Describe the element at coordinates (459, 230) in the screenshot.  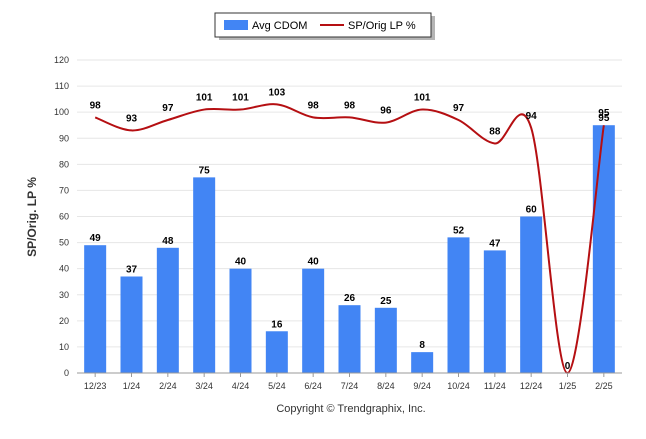
I see `bar-value-label: 52` at that location.